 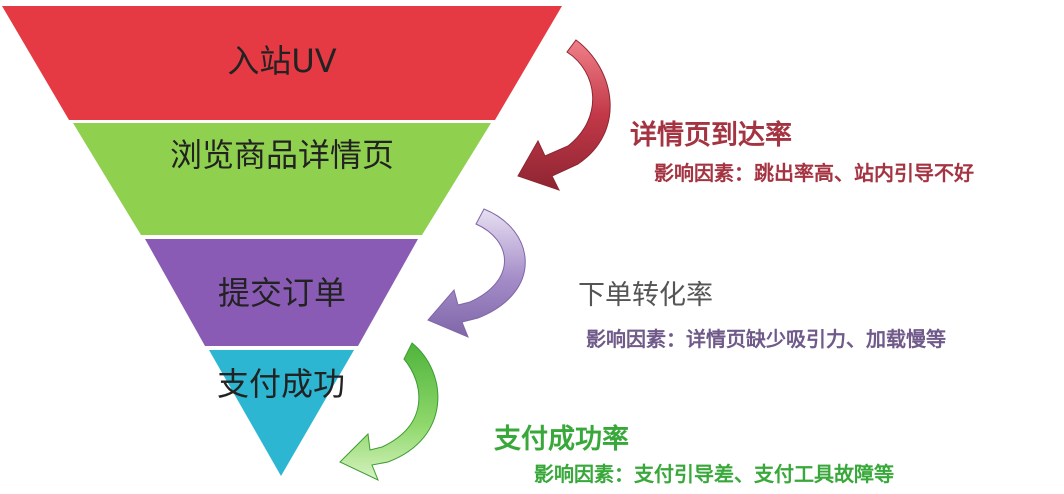 I want to click on conversion-title-detail-reach-rate: 详情页到达率, so click(x=711, y=135).